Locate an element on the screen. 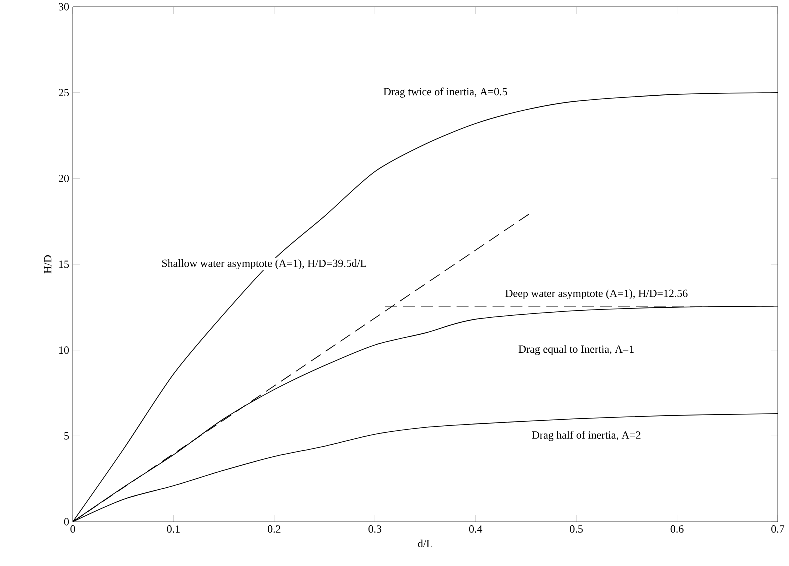 This screenshot has width=789, height=566. x-tick-label: 0.2 is located at coordinates (274, 529).